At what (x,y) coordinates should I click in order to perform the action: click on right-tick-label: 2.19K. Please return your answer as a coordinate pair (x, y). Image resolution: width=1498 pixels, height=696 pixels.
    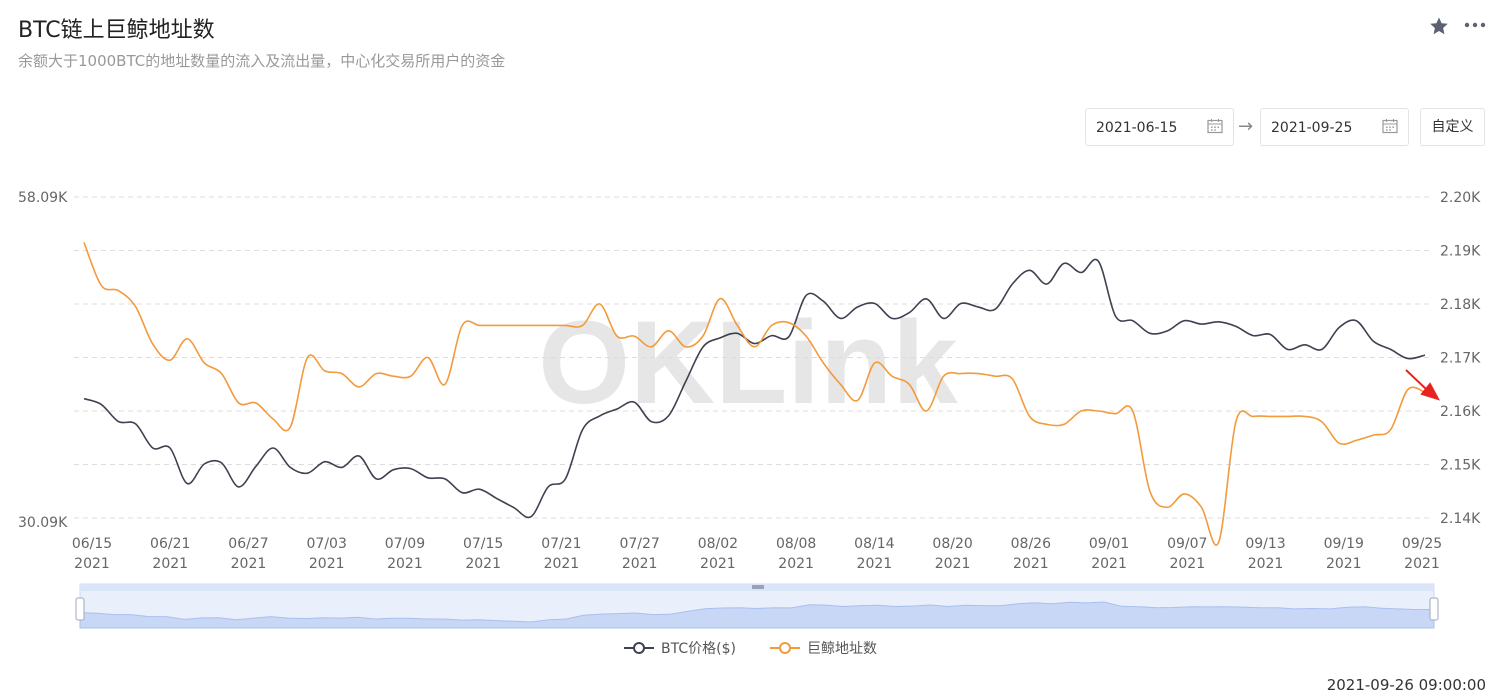
    Looking at the image, I should click on (1460, 252).